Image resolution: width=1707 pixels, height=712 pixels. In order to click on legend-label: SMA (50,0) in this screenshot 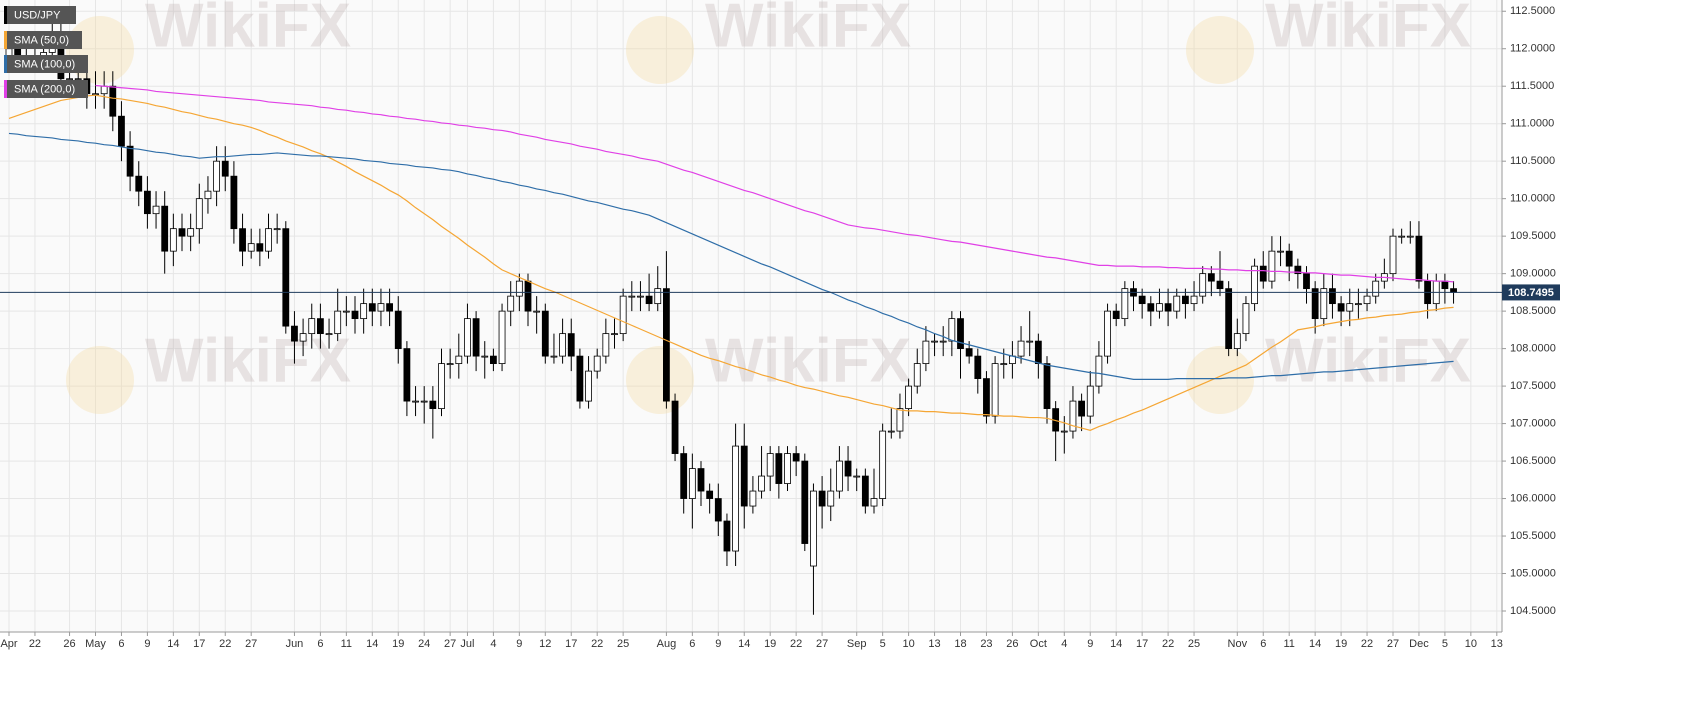, I will do `click(41, 40)`.